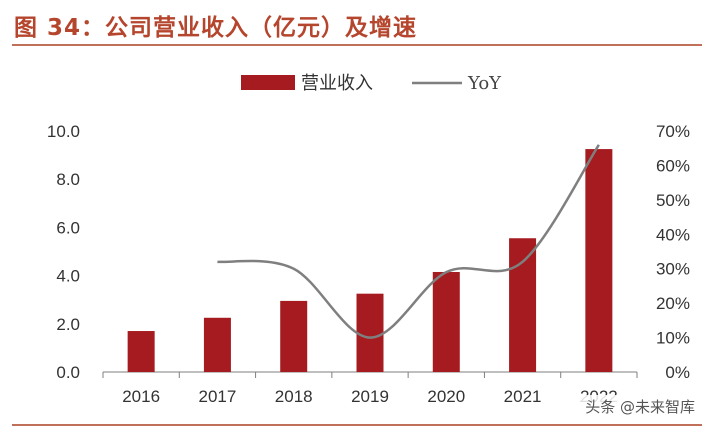  I want to click on legend-bar-swatch, so click(268, 82).